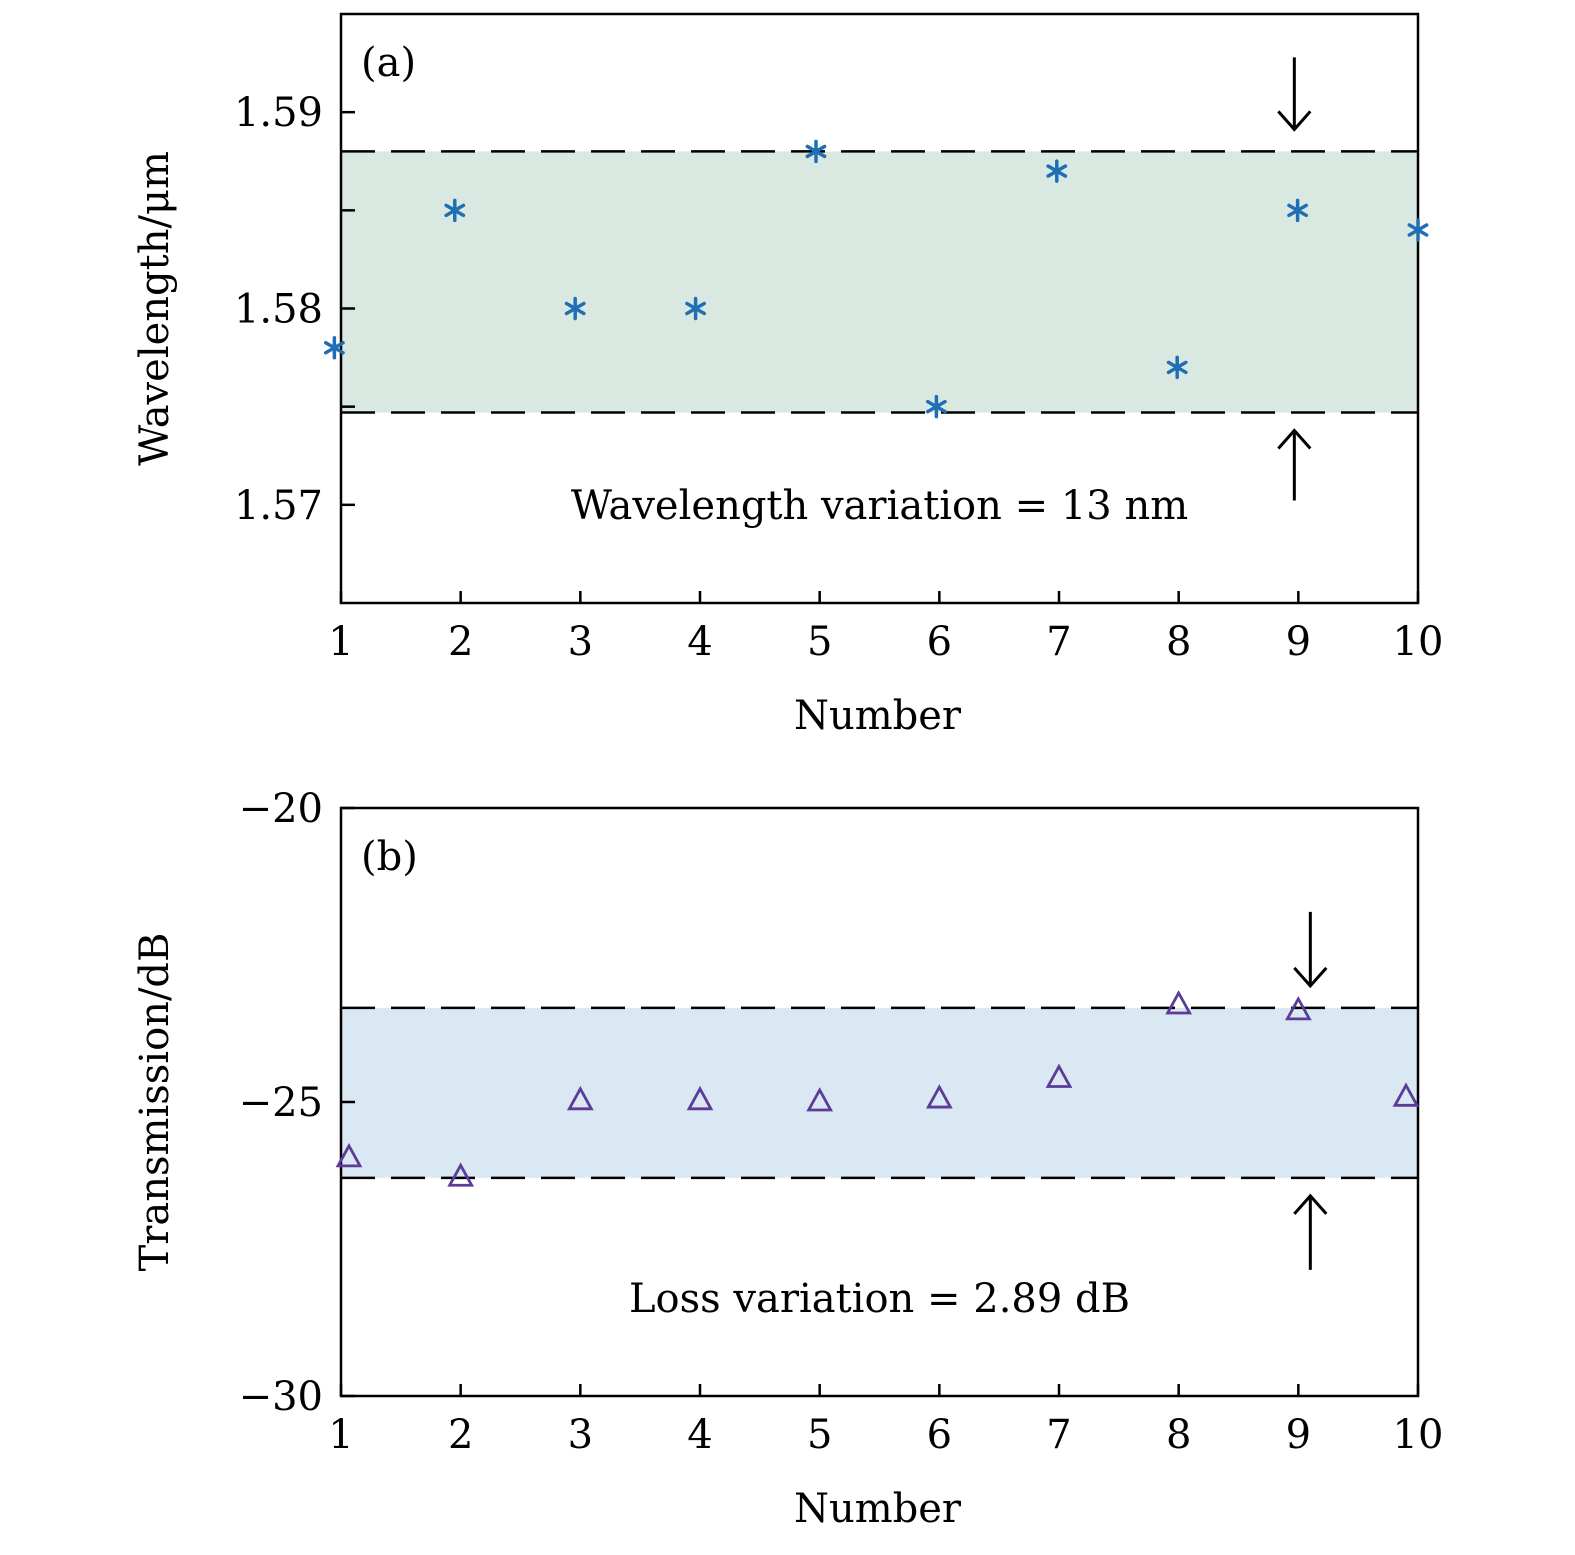  I want to click on y-tick-label: −20, so click(281, 809).